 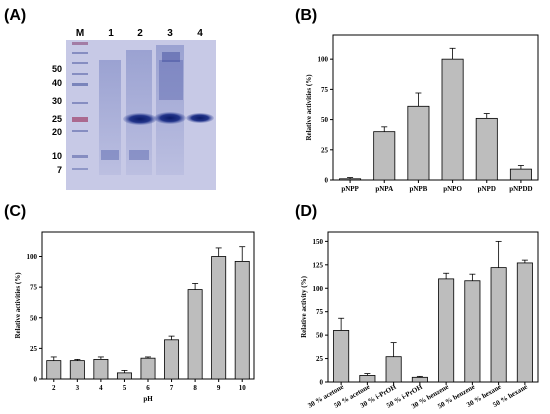 I want to click on x-tick-label: 7, so click(x=172, y=388).